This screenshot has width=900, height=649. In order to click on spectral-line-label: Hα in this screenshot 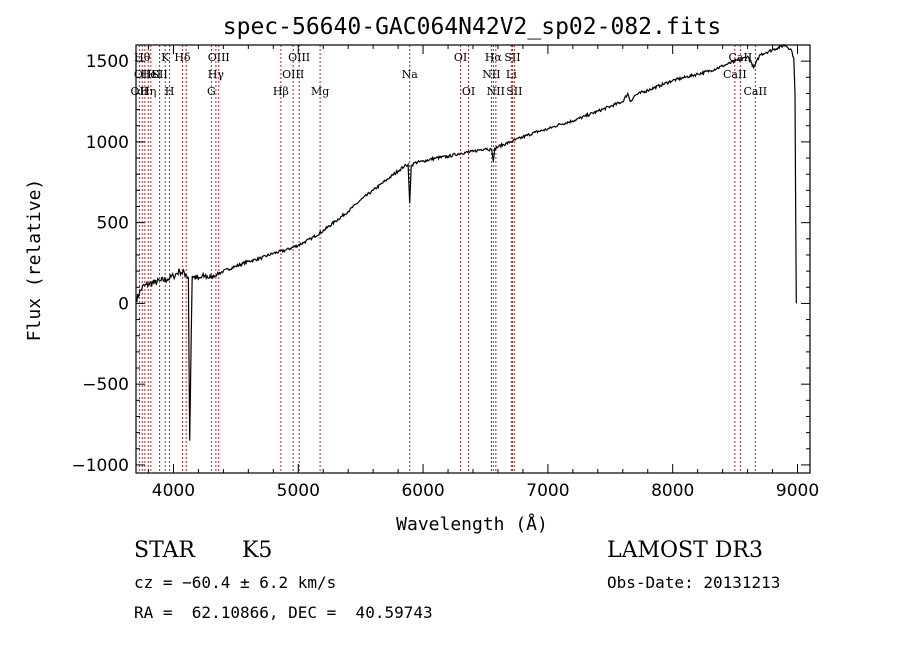, I will do `click(494, 57)`.